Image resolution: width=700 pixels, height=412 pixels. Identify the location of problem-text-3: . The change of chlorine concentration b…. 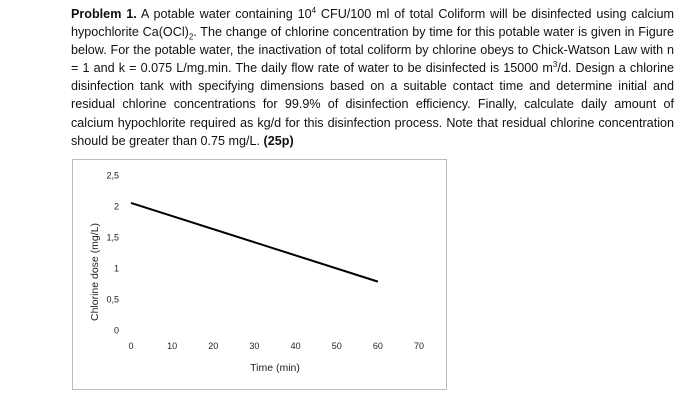
(372, 50).